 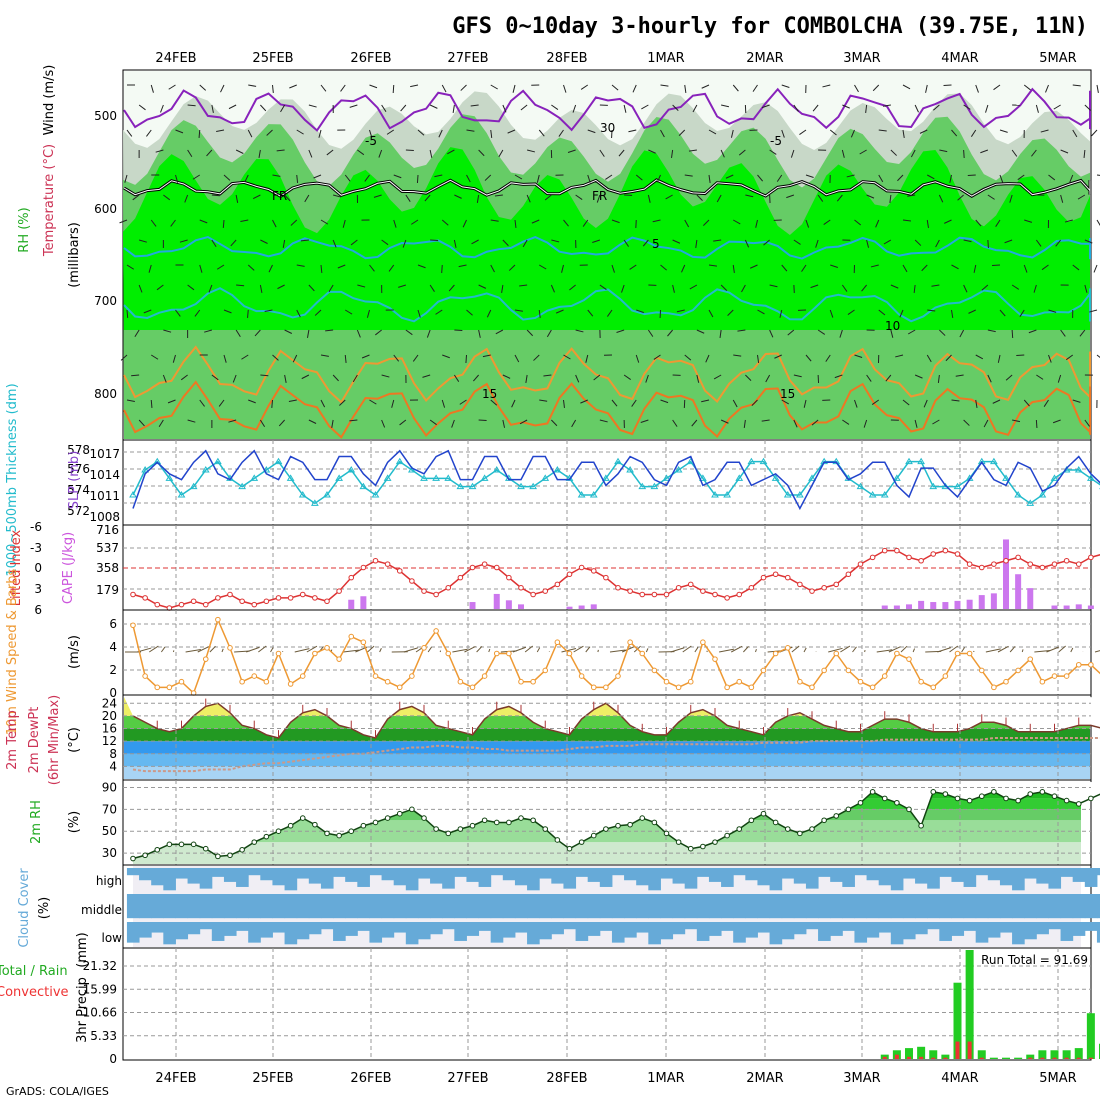 I want to click on date-label-top: 28FEB, so click(x=566, y=58).